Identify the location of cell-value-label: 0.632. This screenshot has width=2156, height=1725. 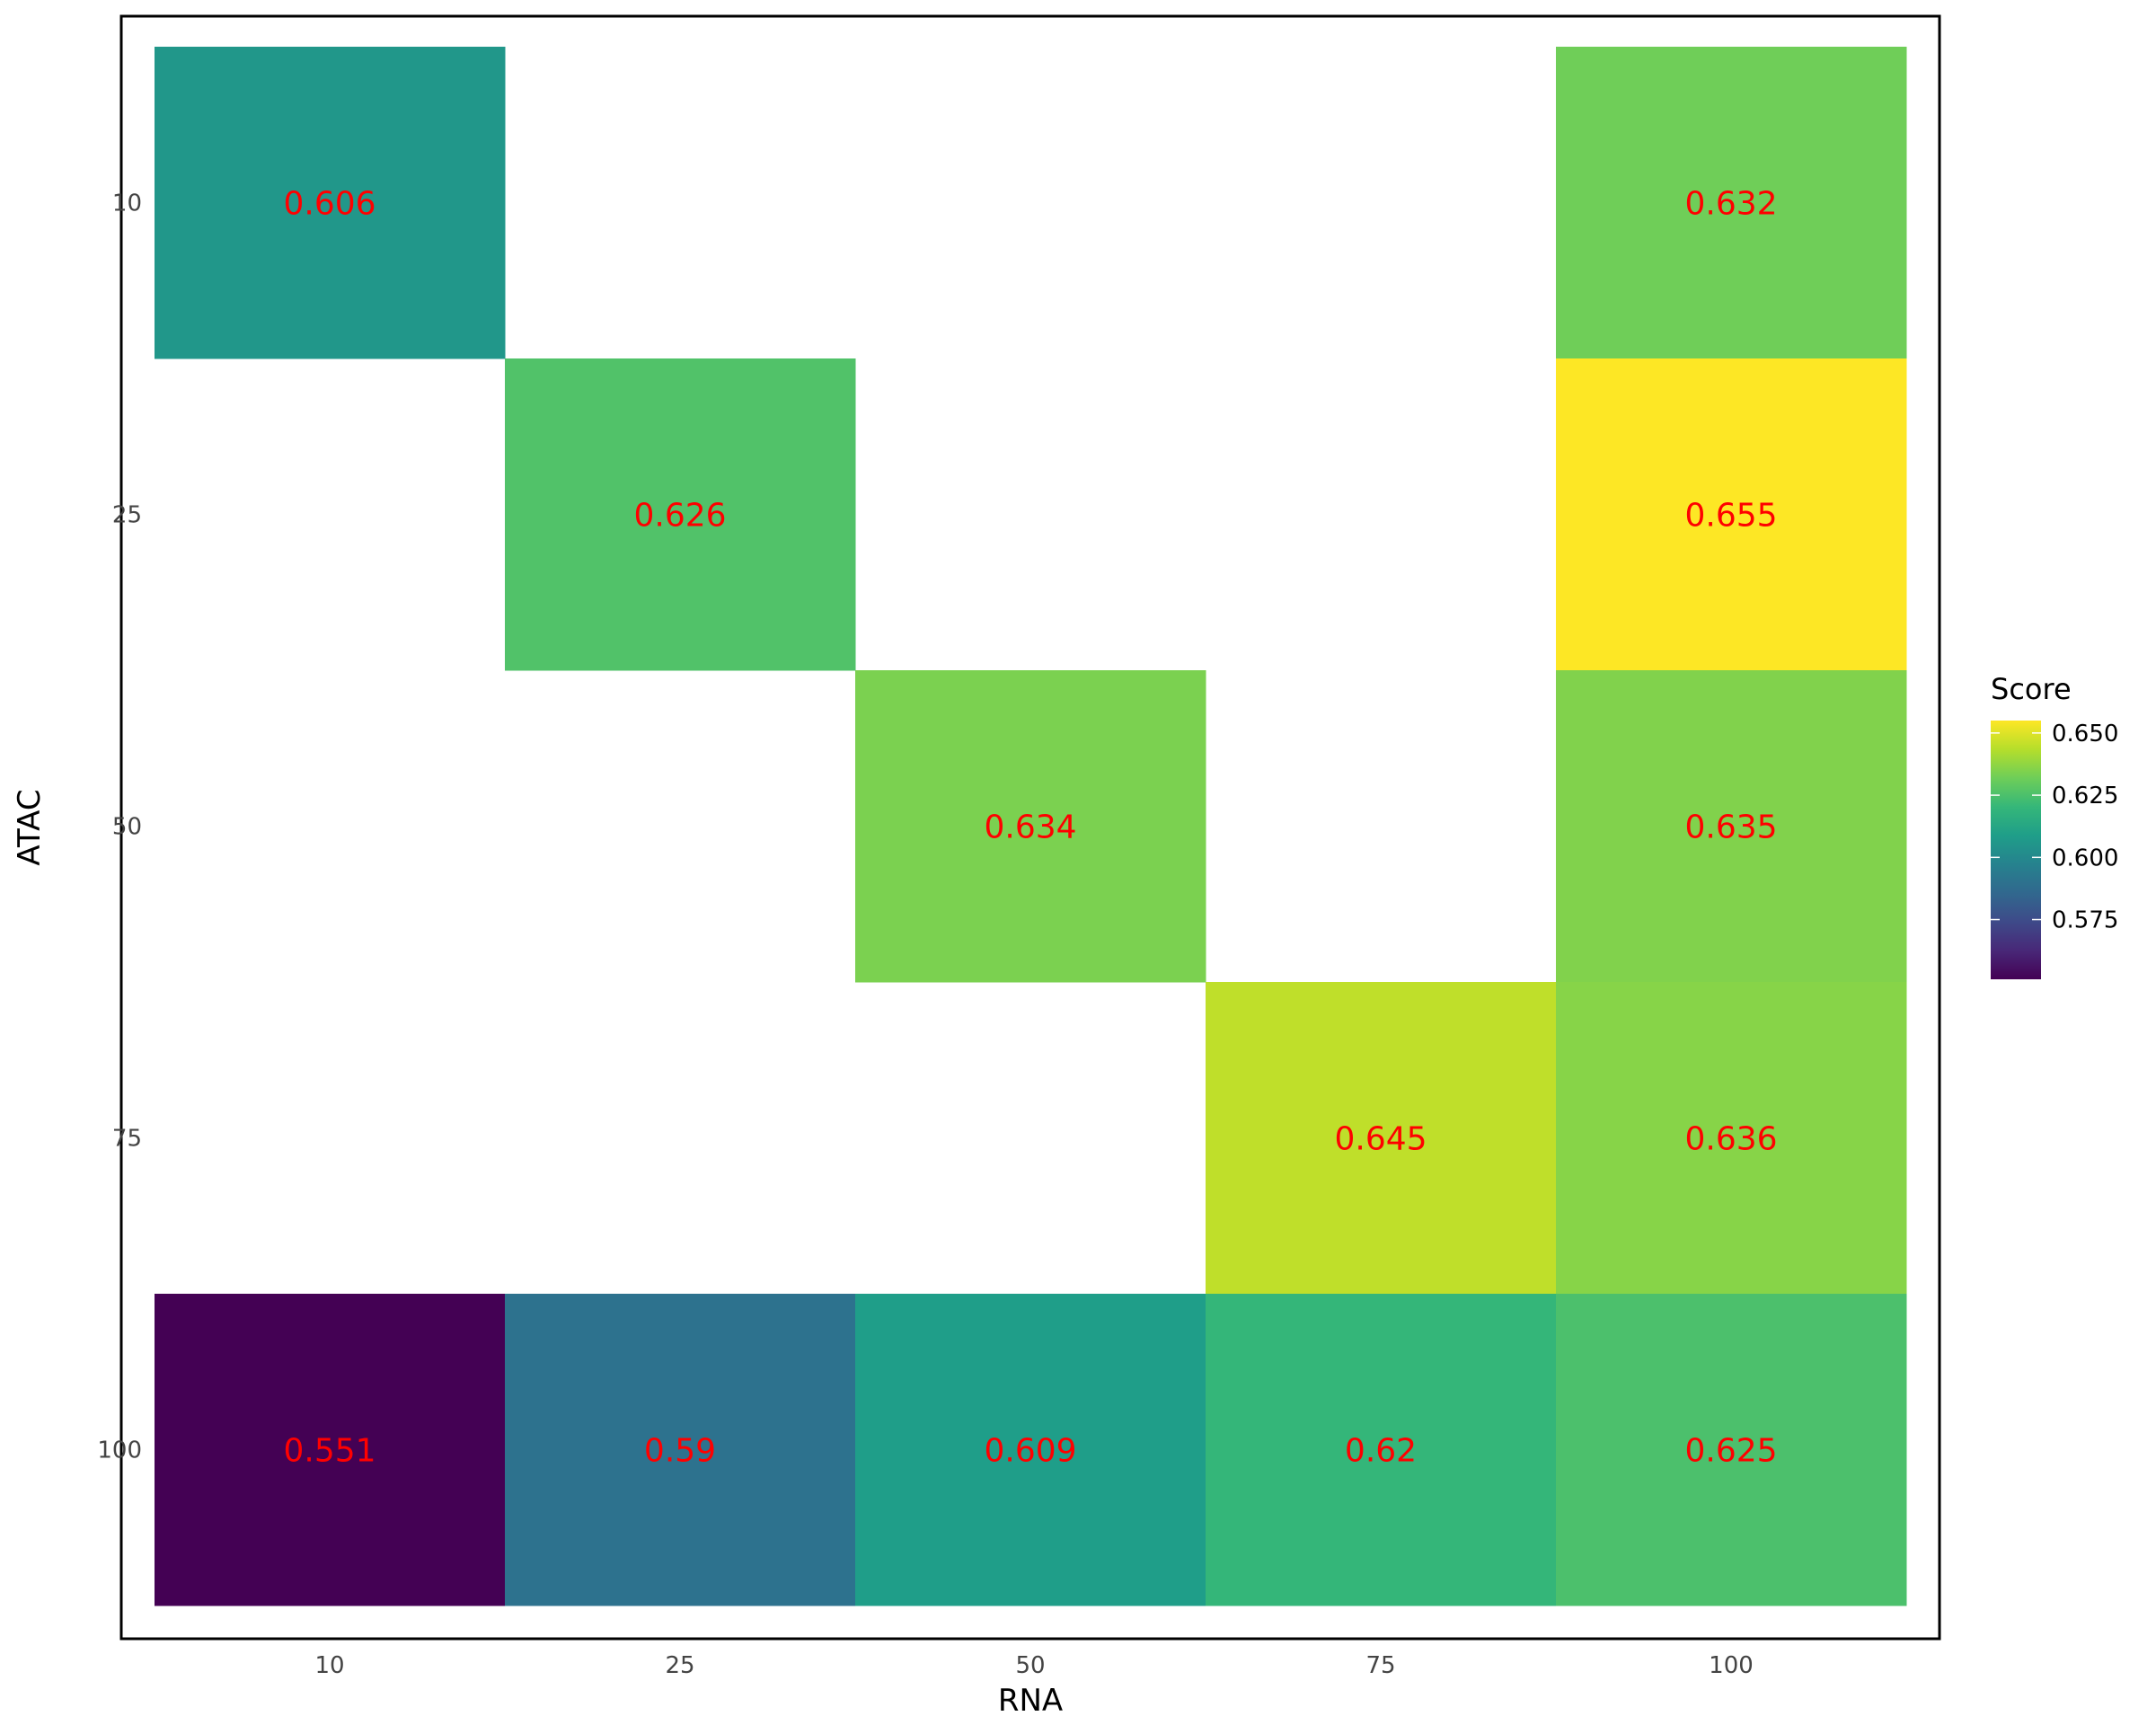
(1731, 204).